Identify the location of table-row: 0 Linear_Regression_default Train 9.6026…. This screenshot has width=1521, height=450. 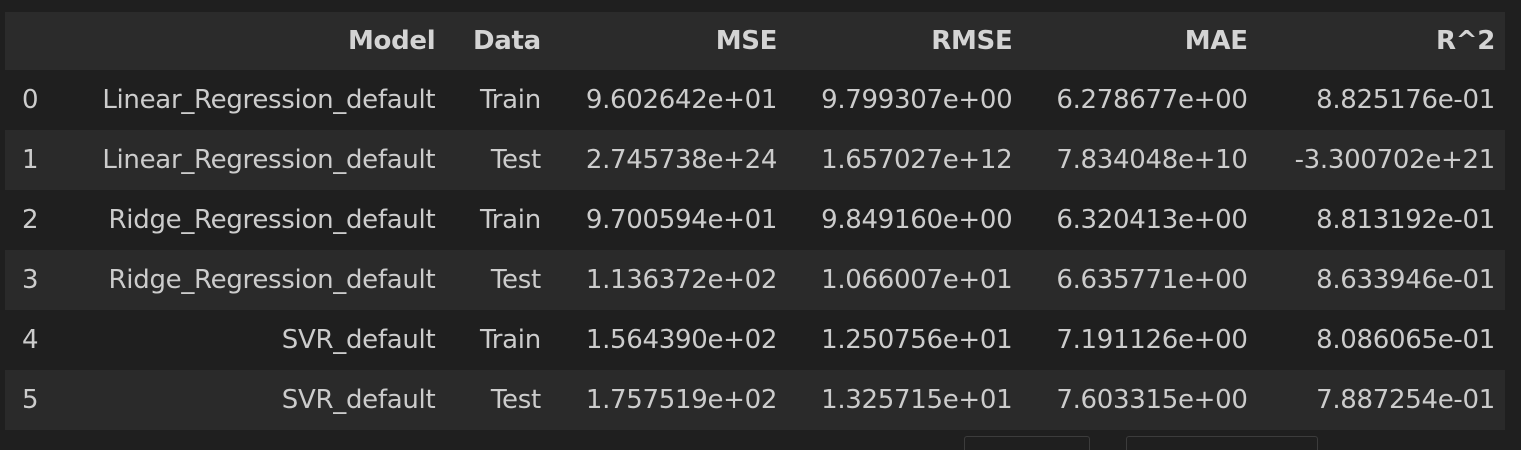
(755, 100).